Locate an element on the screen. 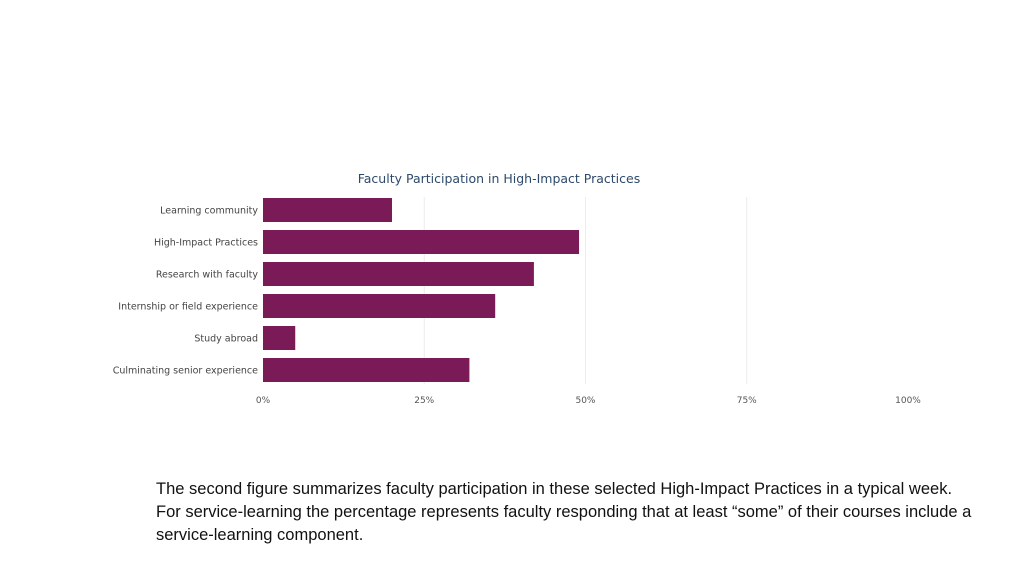 The image size is (1024, 576). category-label: Study abroad is located at coordinates (226, 339).